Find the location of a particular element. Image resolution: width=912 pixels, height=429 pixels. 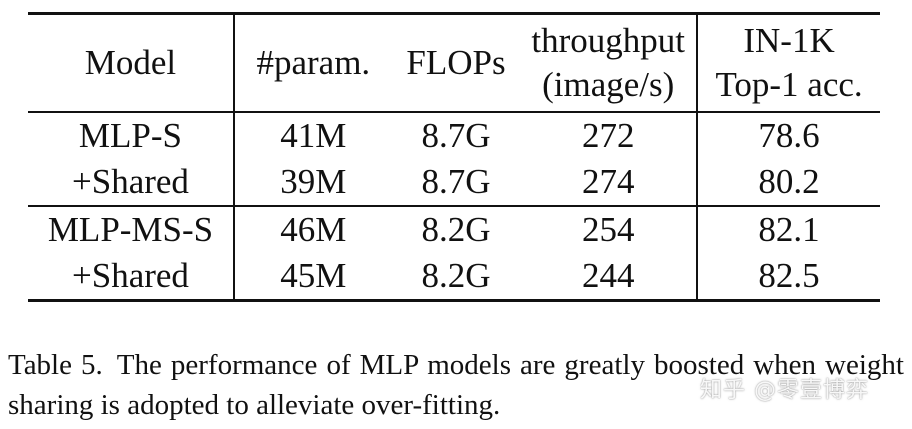

header-model-text: Model is located at coordinates (130, 62).